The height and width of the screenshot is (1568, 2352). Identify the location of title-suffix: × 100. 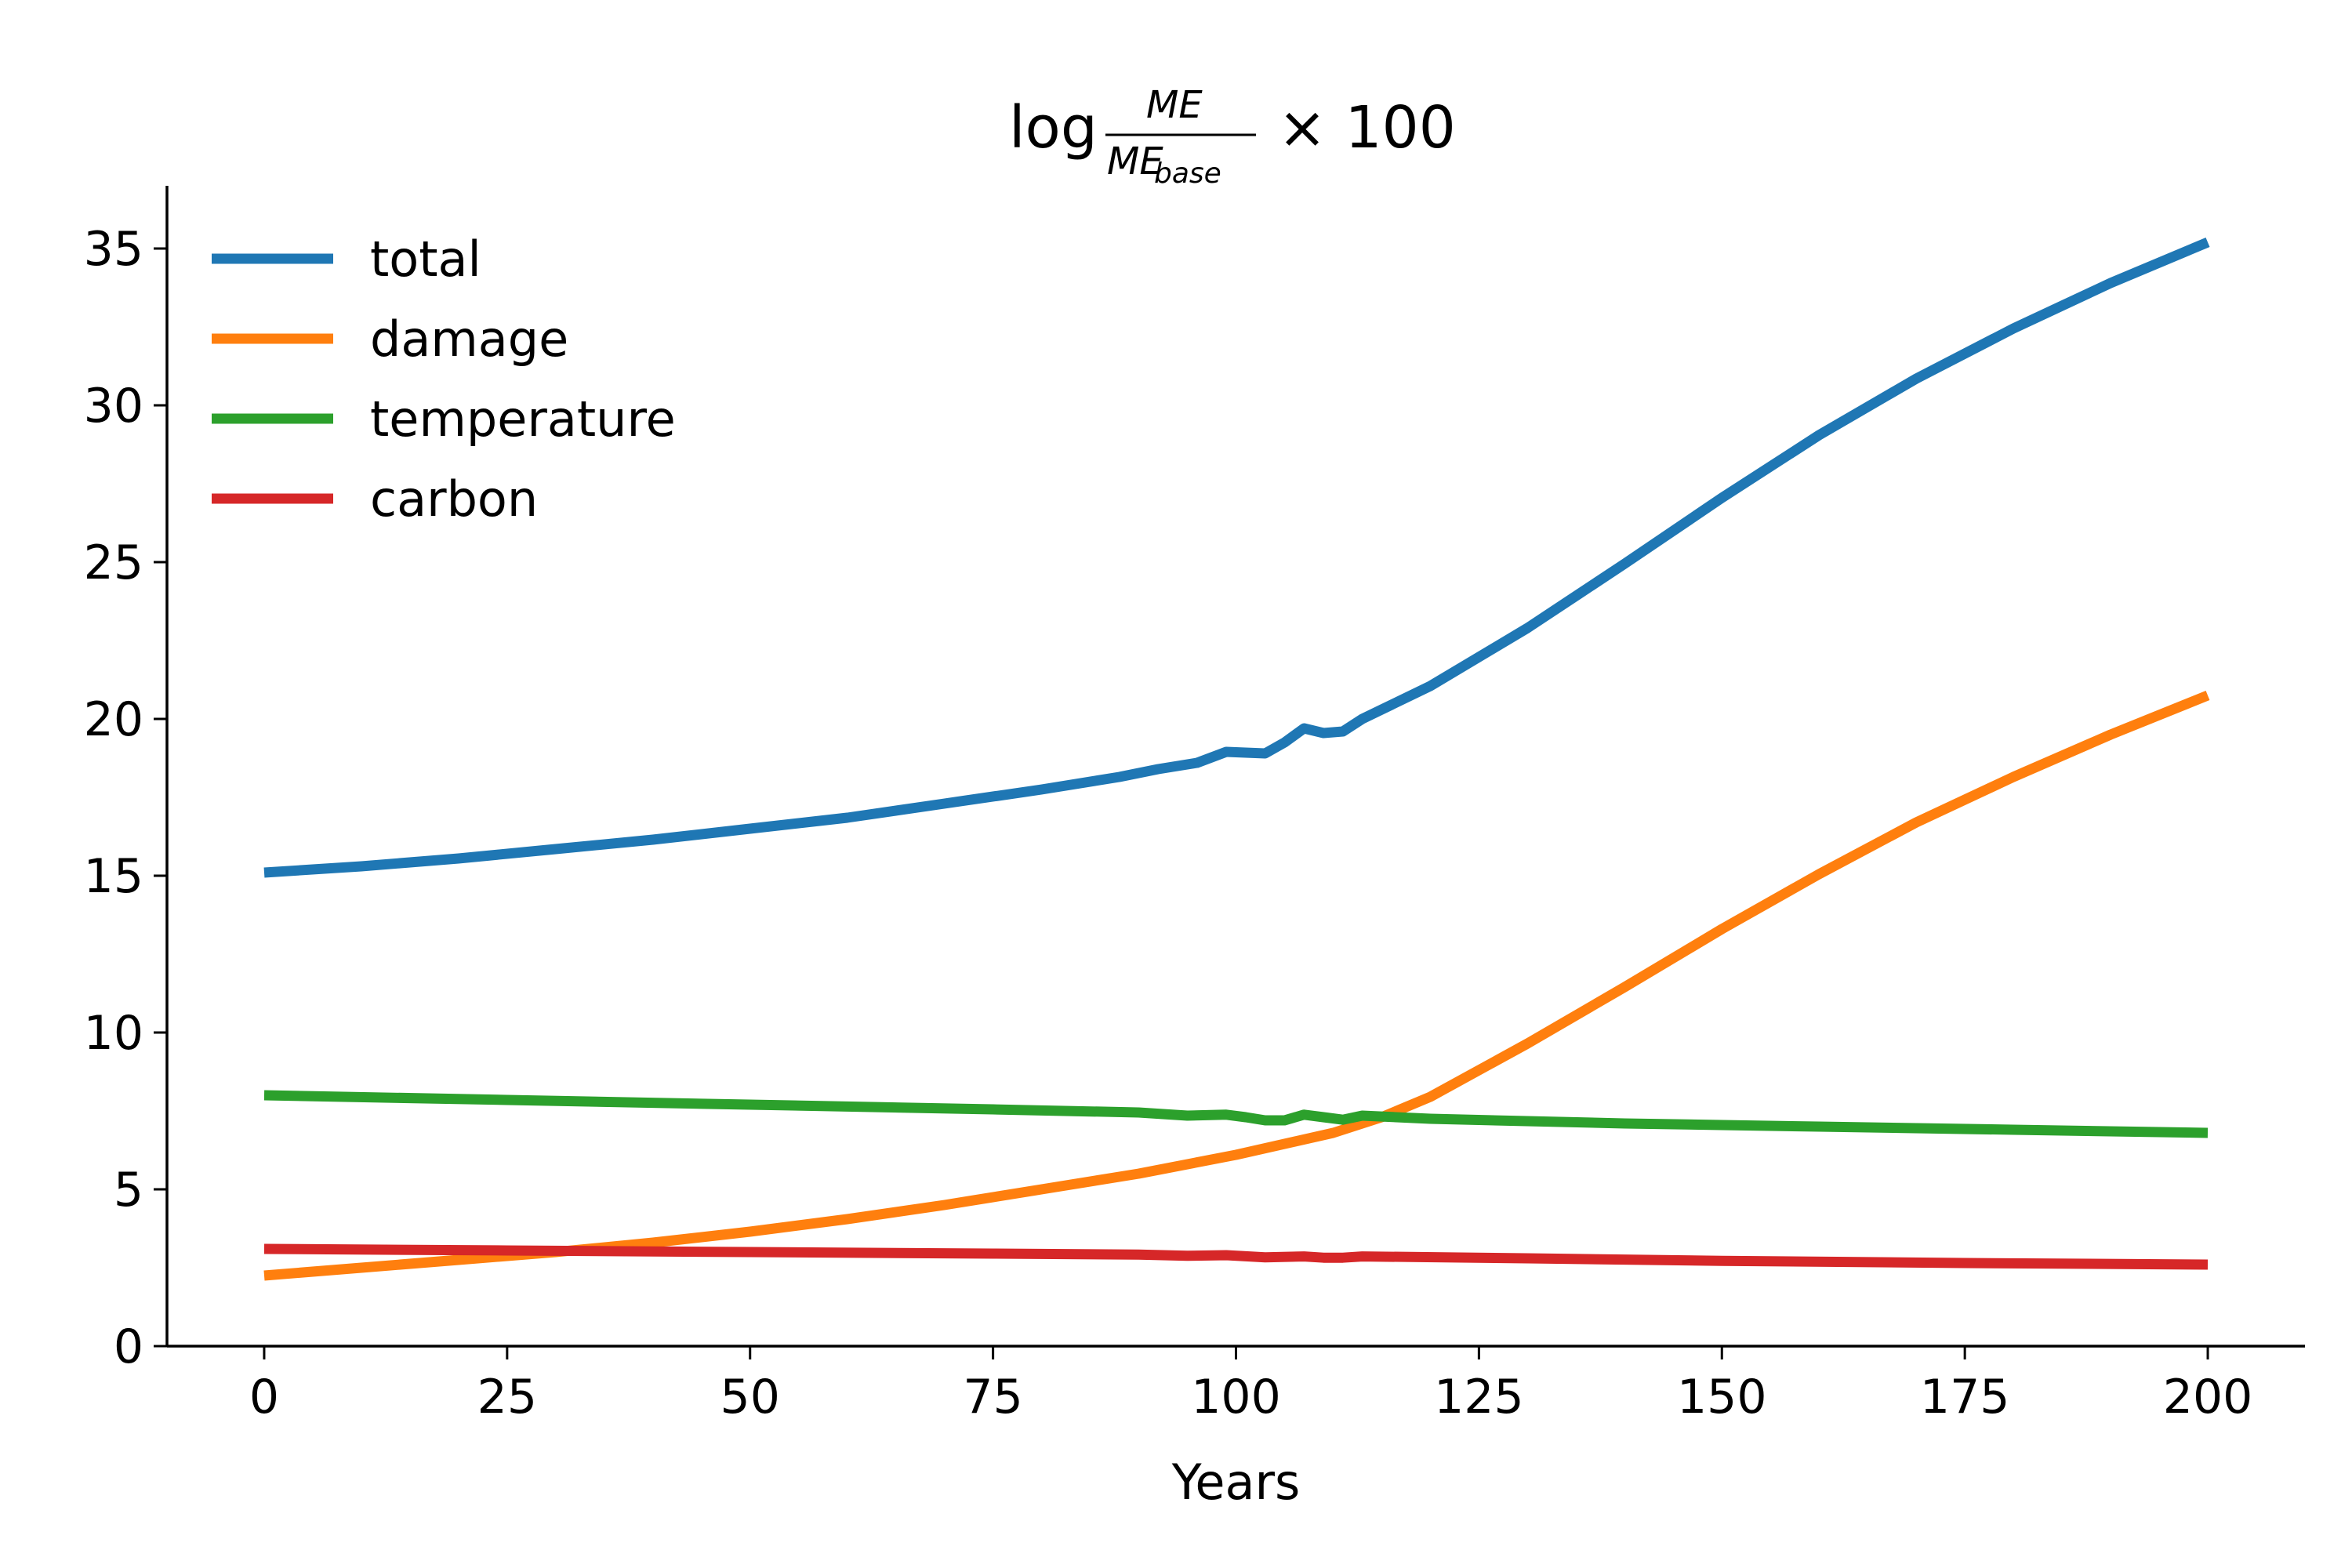
(1367, 128).